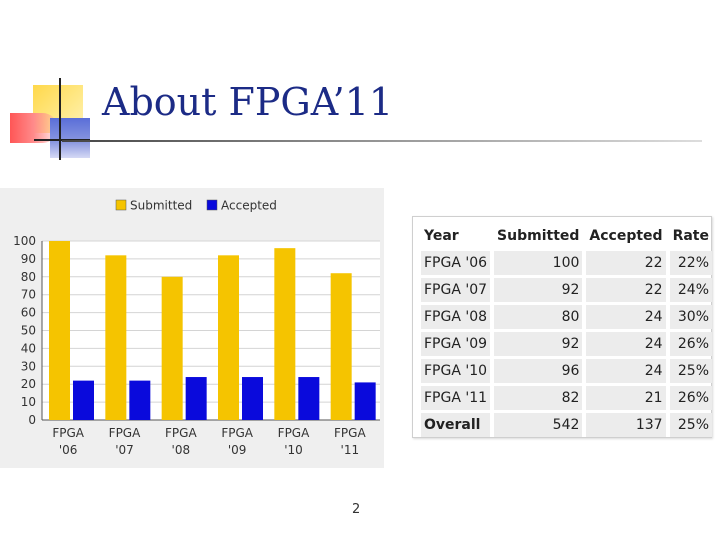 The image size is (720, 540). Describe the element at coordinates (456, 317) in the screenshot. I see `cell-year: FPGA '08` at that location.